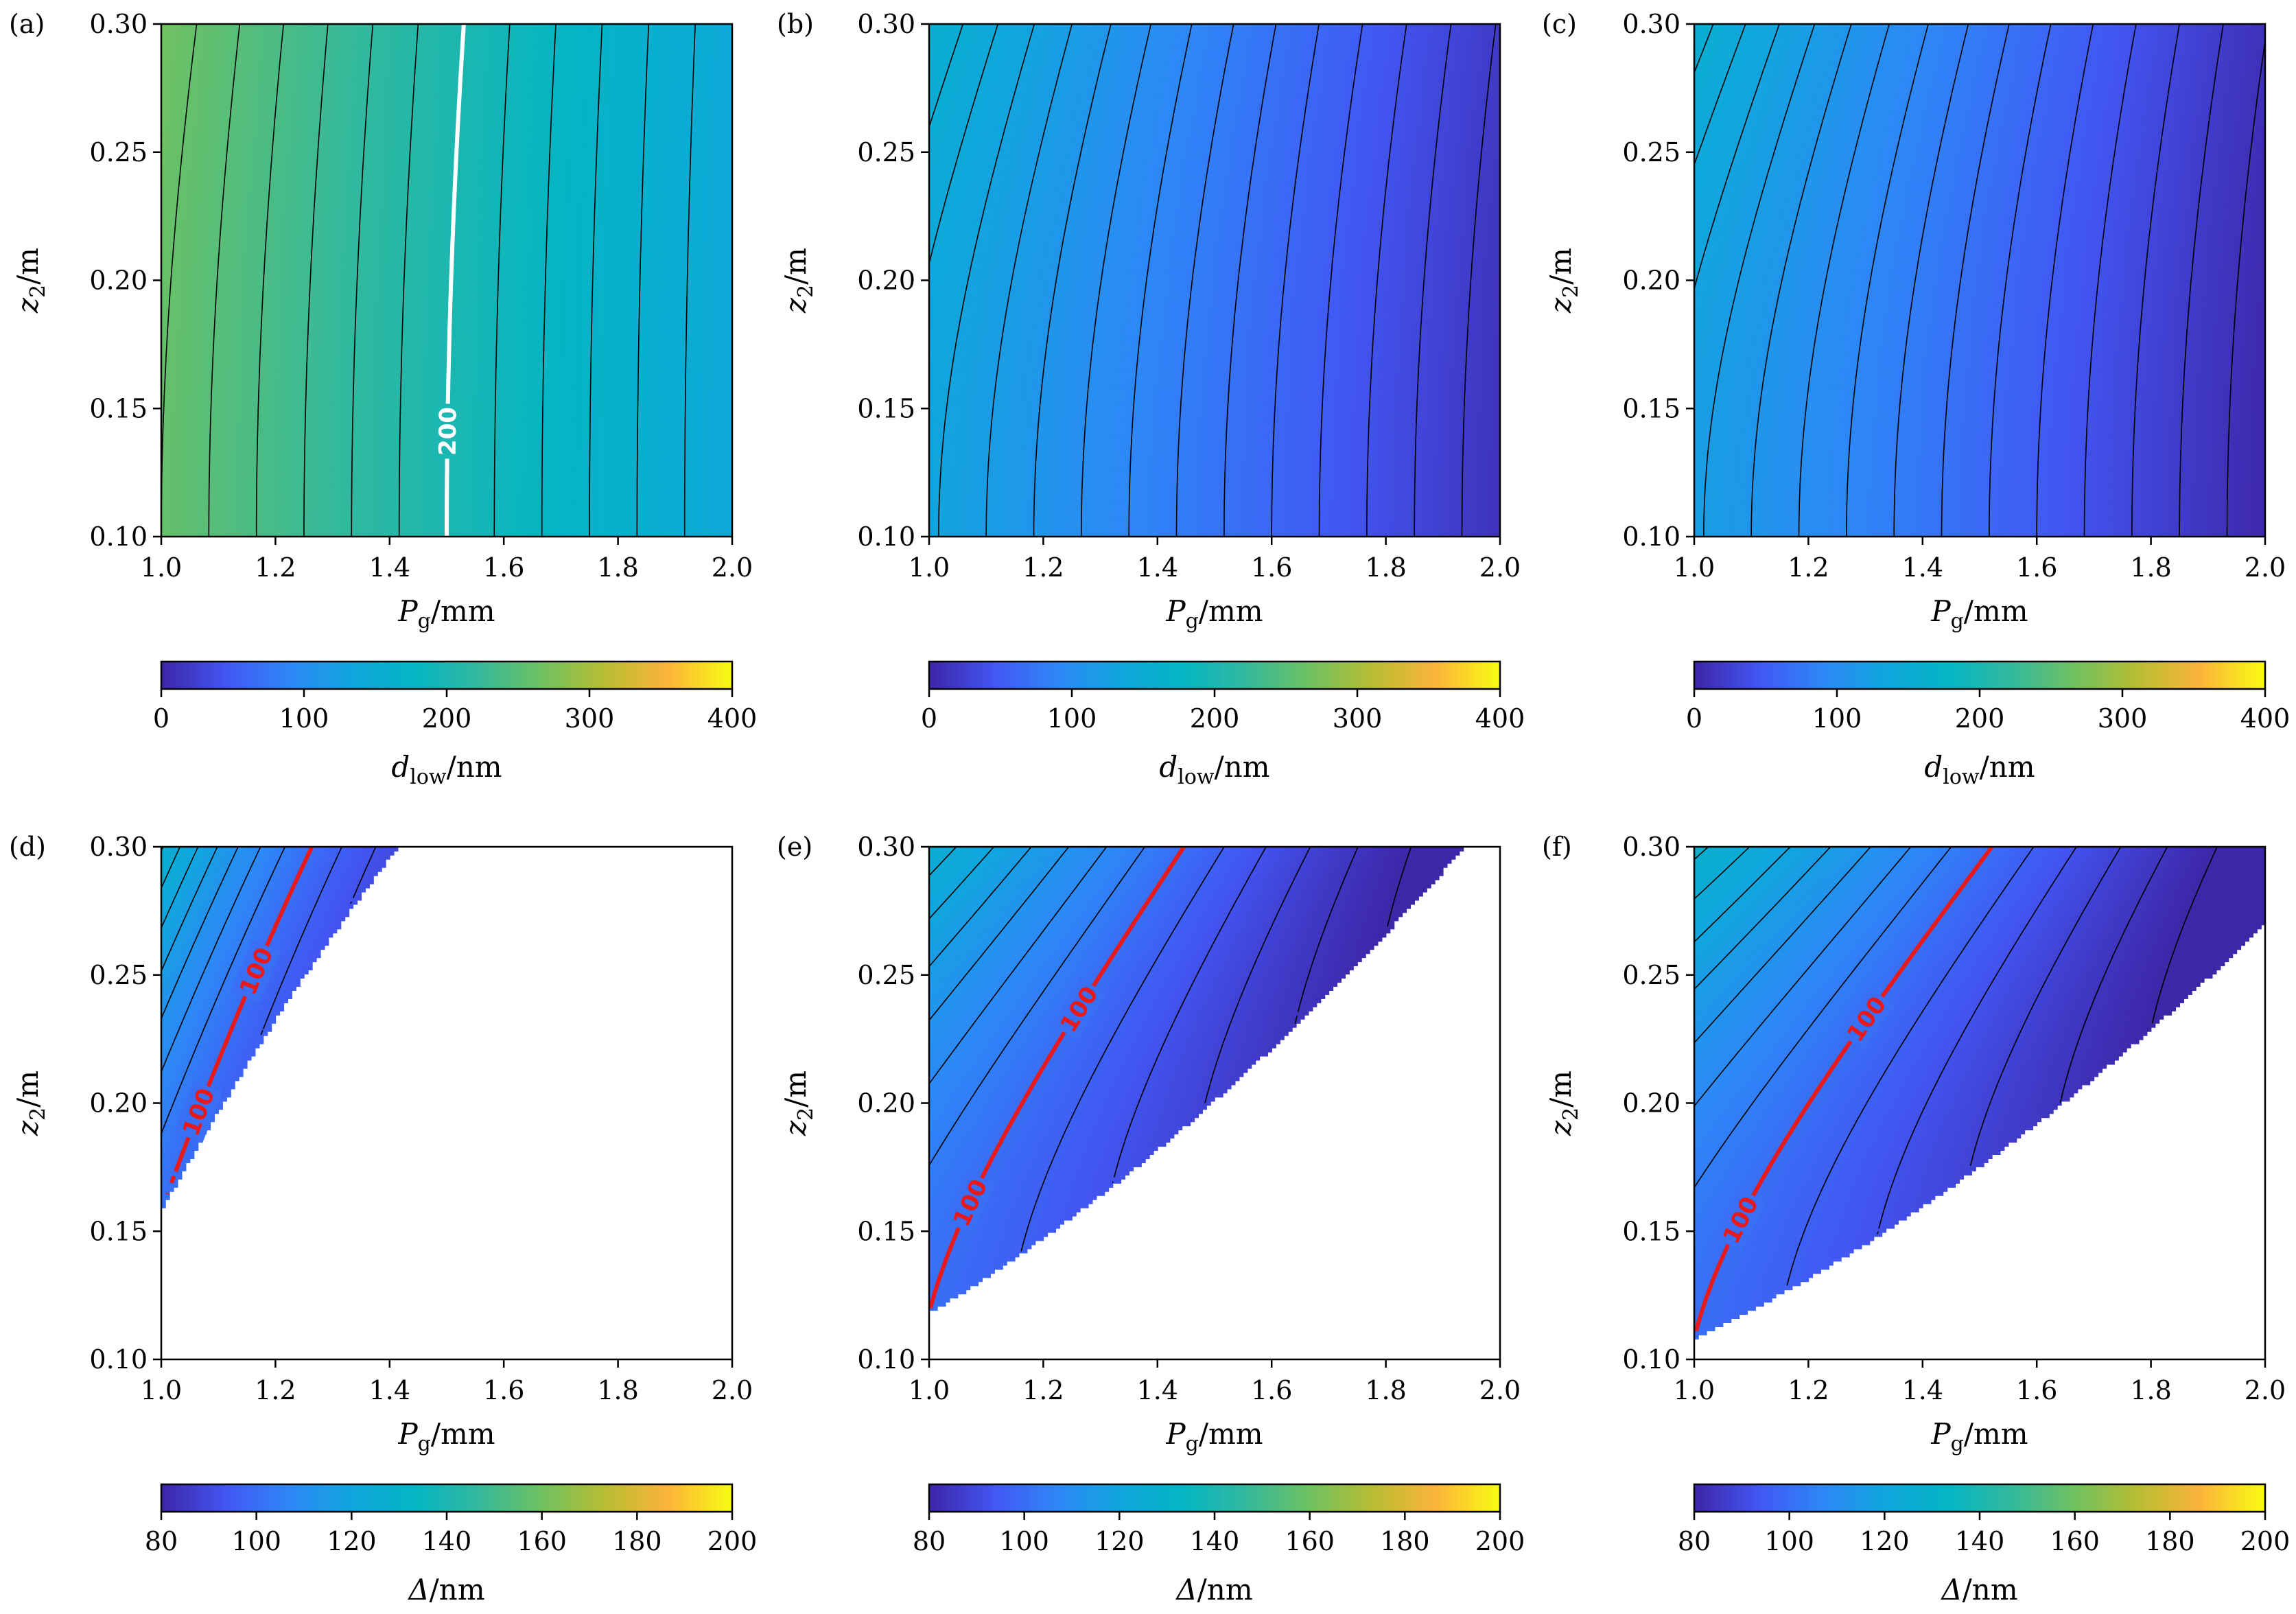 This screenshot has width=2296, height=1614. I want to click on panel-label: (b), so click(796, 24).